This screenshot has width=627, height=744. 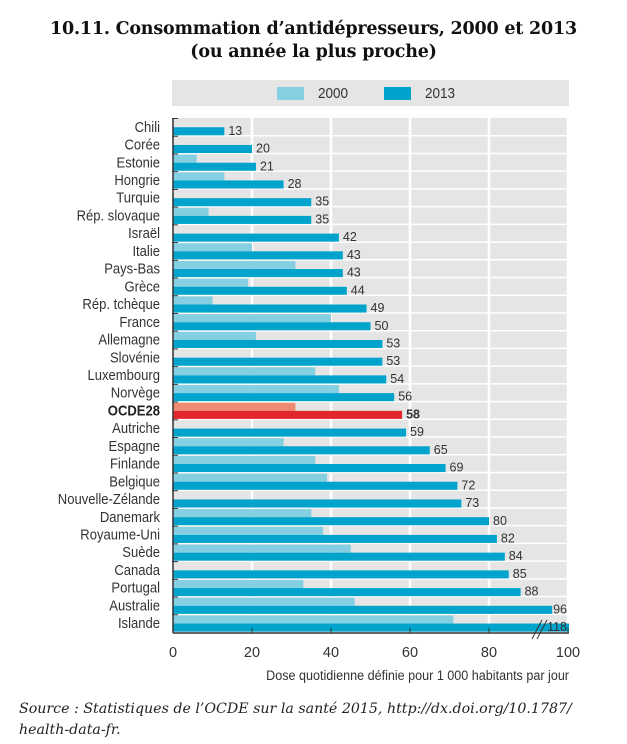 What do you see at coordinates (214, 335) in the screenshot?
I see `bar-2000-allemagne` at bounding box center [214, 335].